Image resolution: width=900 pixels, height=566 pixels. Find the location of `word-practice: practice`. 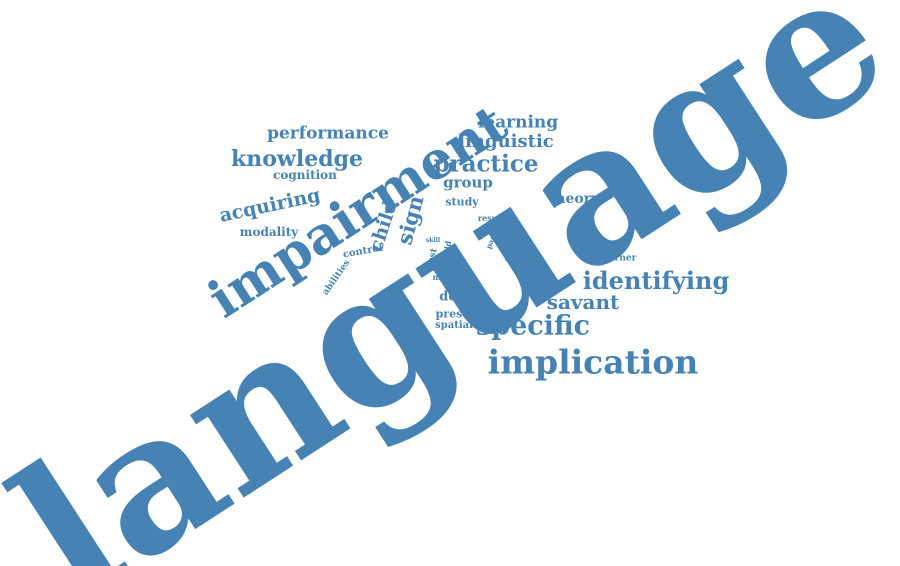

word-practice: practice is located at coordinates (486, 164).